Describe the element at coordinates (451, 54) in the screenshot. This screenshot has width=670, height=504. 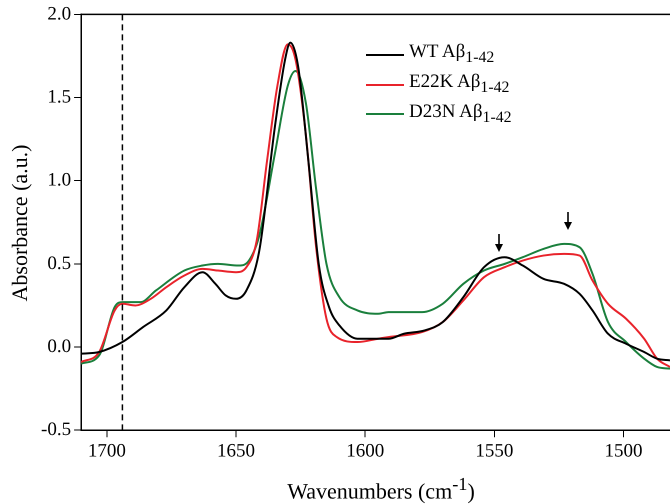
I see `legend-label: WT Aβ$_{1-42}$` at that location.